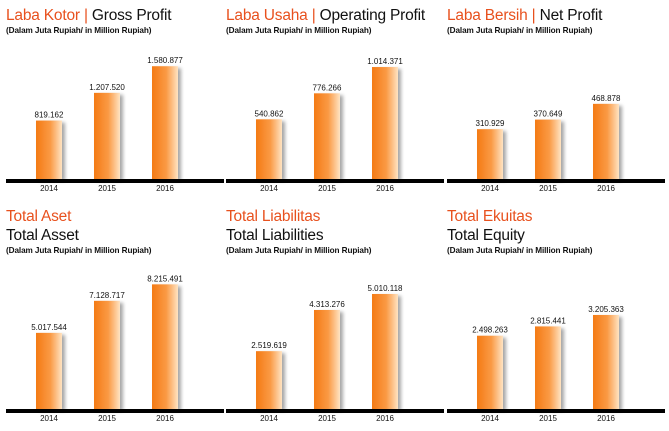 The height and width of the screenshot is (431, 669). Describe the element at coordinates (107, 87) in the screenshot. I see `value-label-2015: 1.207.520` at that location.